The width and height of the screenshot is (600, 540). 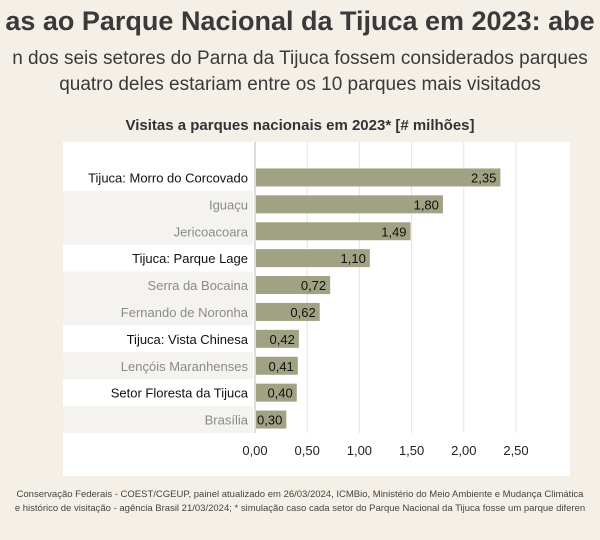 I want to click on category-label: Brasília, so click(x=227, y=420).